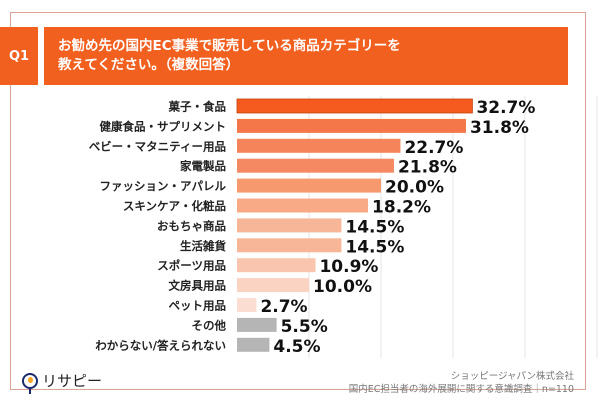 This screenshot has width=600, height=416. I want to click on logo: リサピー, so click(62, 382).